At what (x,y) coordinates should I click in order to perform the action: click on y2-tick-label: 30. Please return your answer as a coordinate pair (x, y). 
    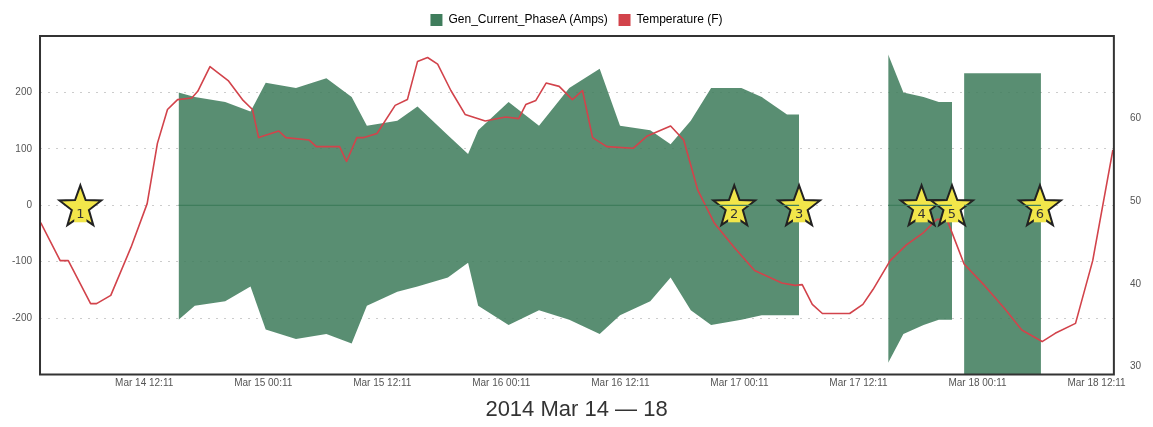
    Looking at the image, I should click on (1135, 366).